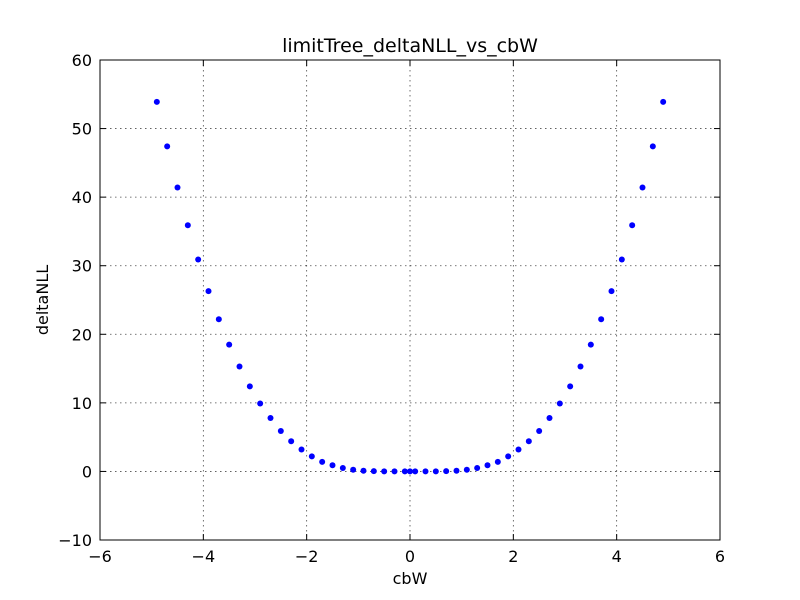 This screenshot has width=800, height=600. I want to click on y-tick-label: 50, so click(82, 129).